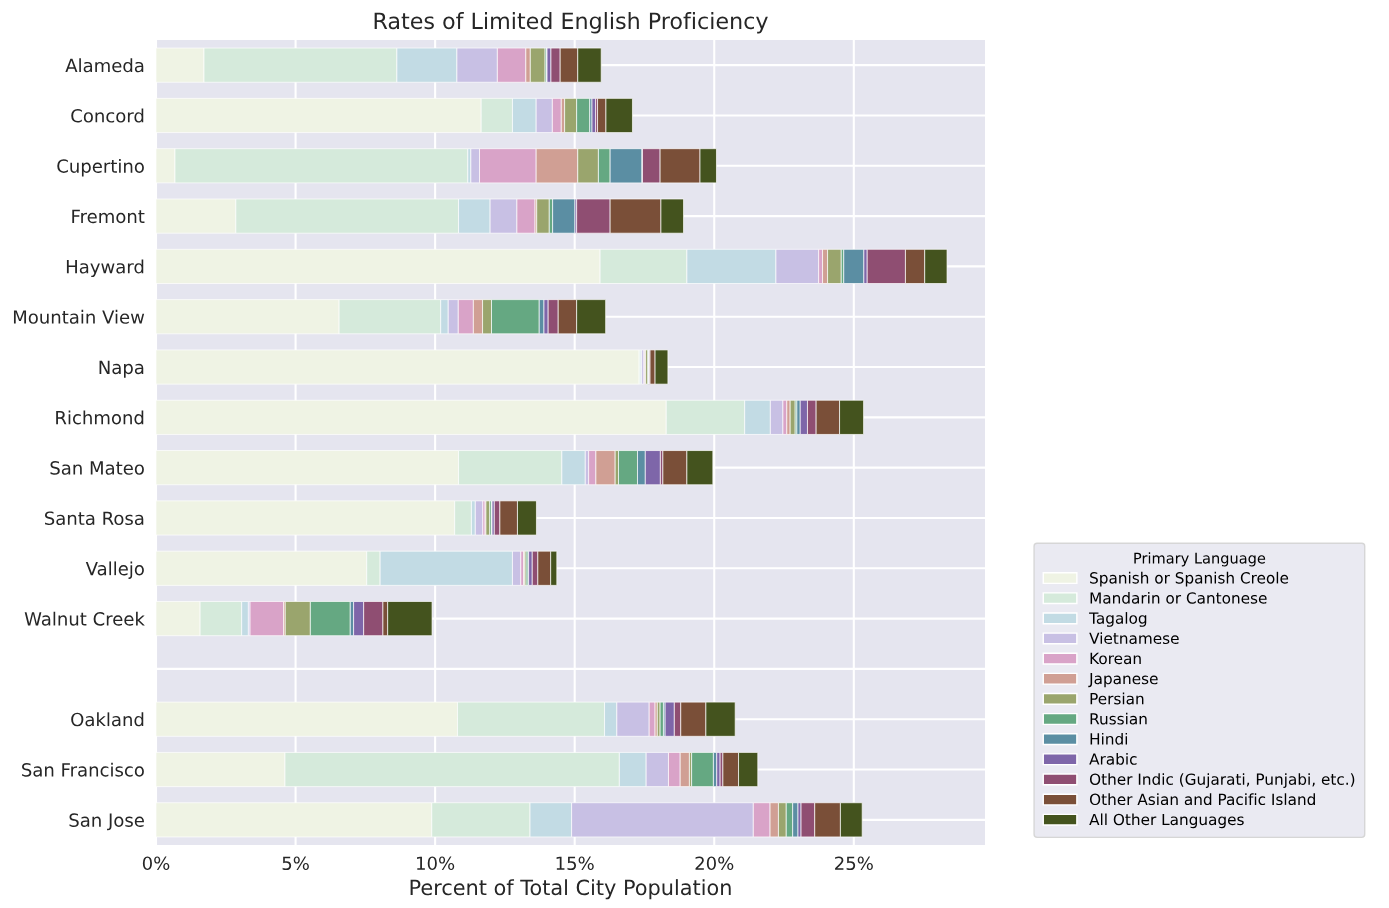 This screenshot has width=1389, height=908. Describe the element at coordinates (108, 216) in the screenshot. I see `y-tick-label: Fremont` at that location.